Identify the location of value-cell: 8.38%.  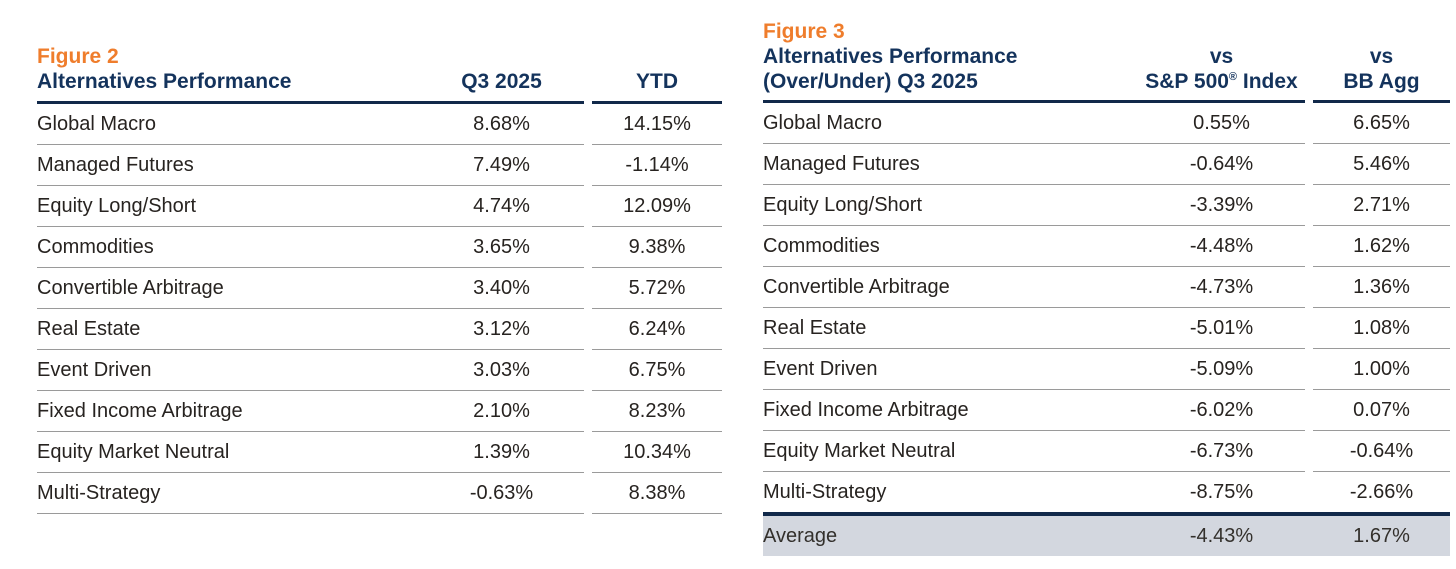
(657, 493).